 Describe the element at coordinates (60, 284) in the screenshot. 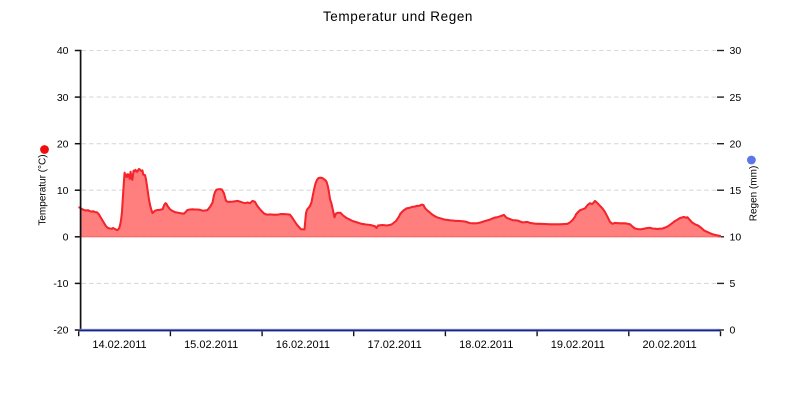

I see `svg-text: -10` at that location.